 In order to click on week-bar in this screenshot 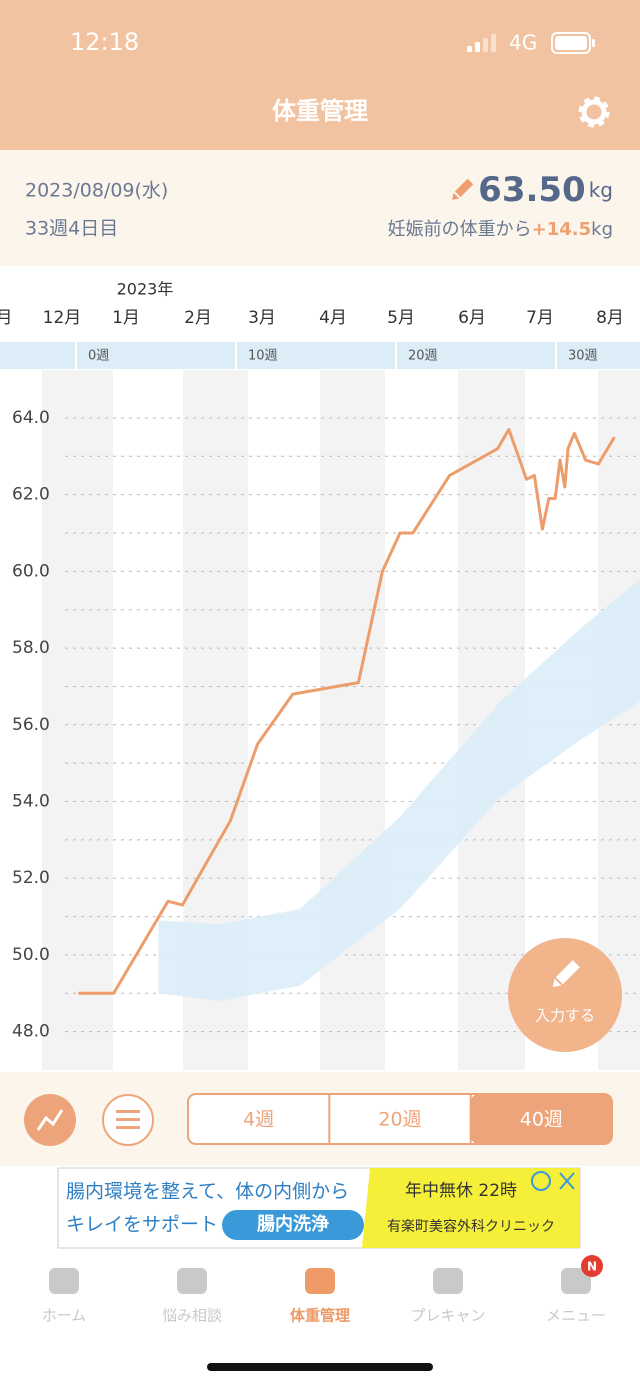, I will do `click(320, 355)`.